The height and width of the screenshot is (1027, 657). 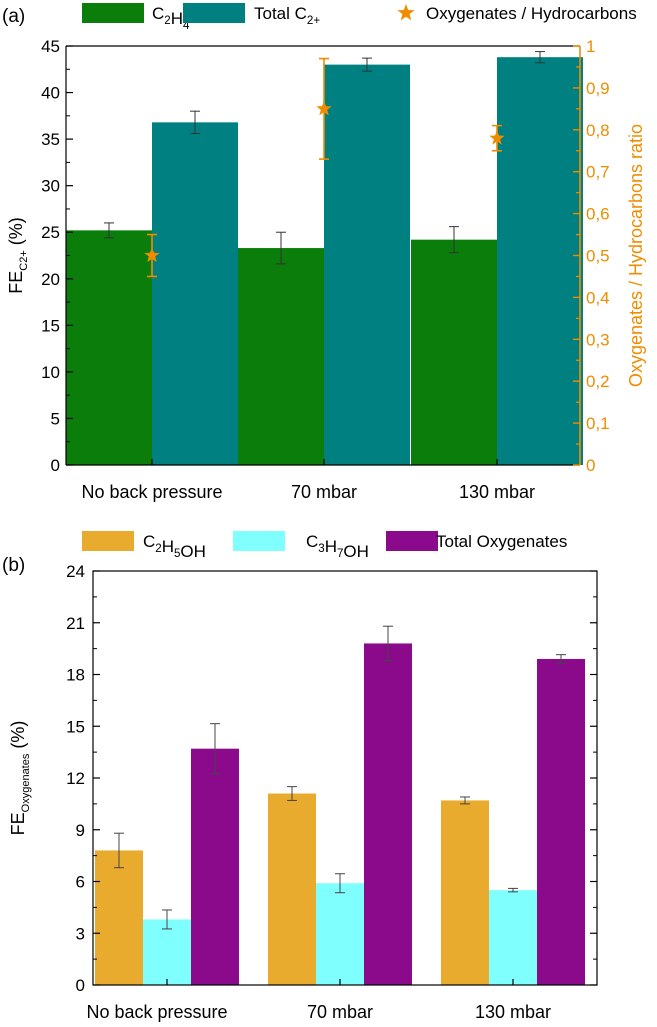 What do you see at coordinates (75, 571) in the screenshot?
I see `ytick-label-b-8: 24` at bounding box center [75, 571].